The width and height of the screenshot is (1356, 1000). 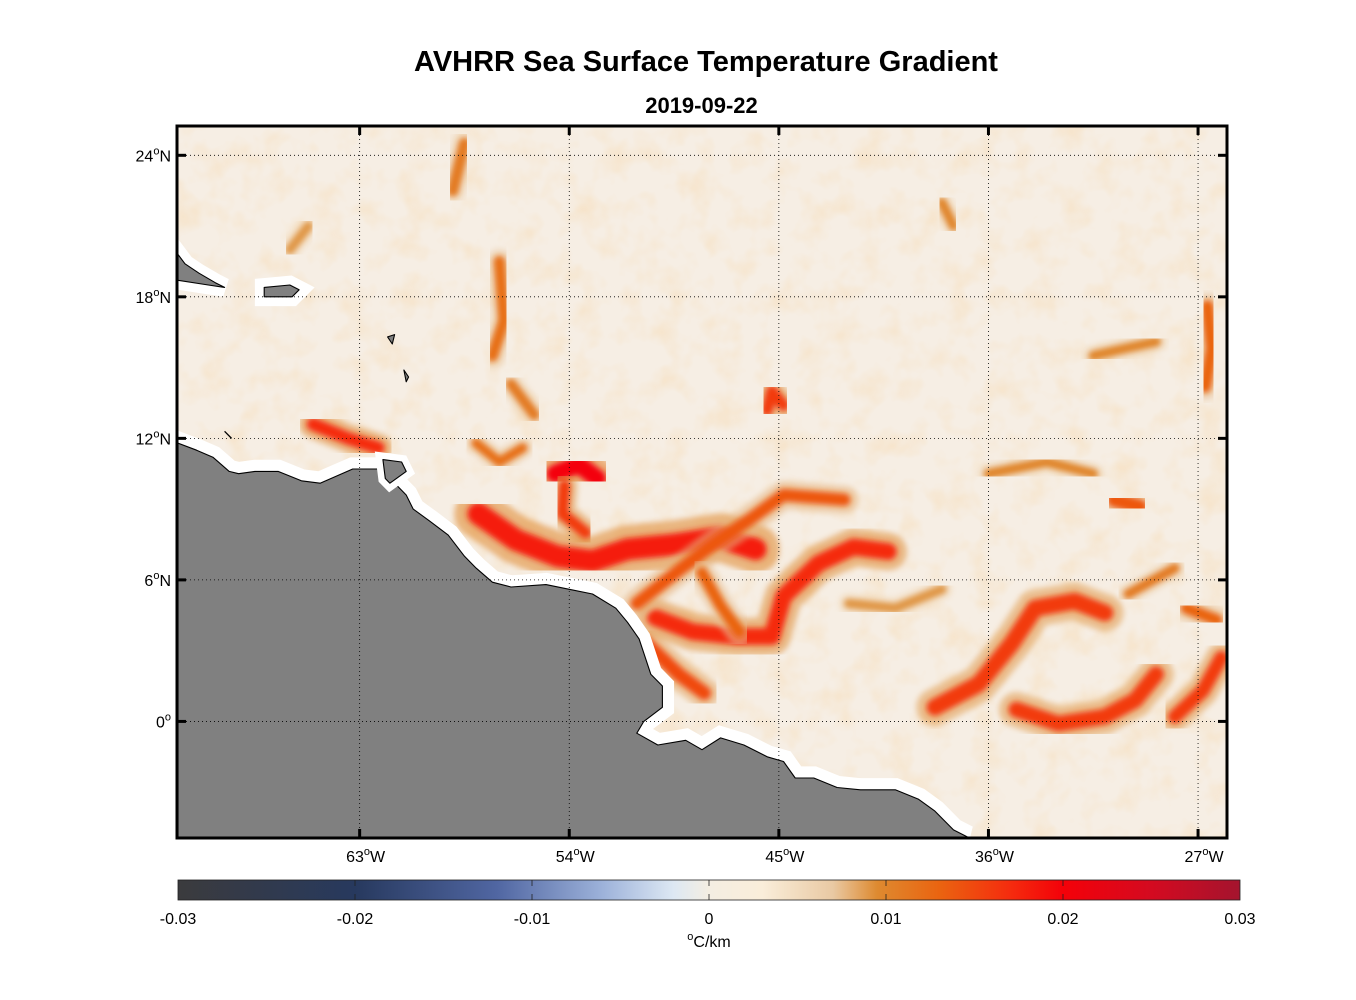 What do you see at coordinates (366, 856) in the screenshot?
I see `lon-tick-label: 63oW` at bounding box center [366, 856].